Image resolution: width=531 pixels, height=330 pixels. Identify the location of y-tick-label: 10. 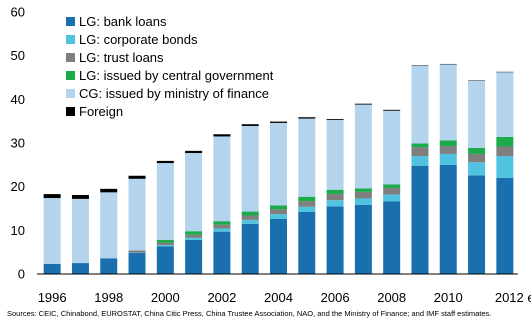
(18, 230).